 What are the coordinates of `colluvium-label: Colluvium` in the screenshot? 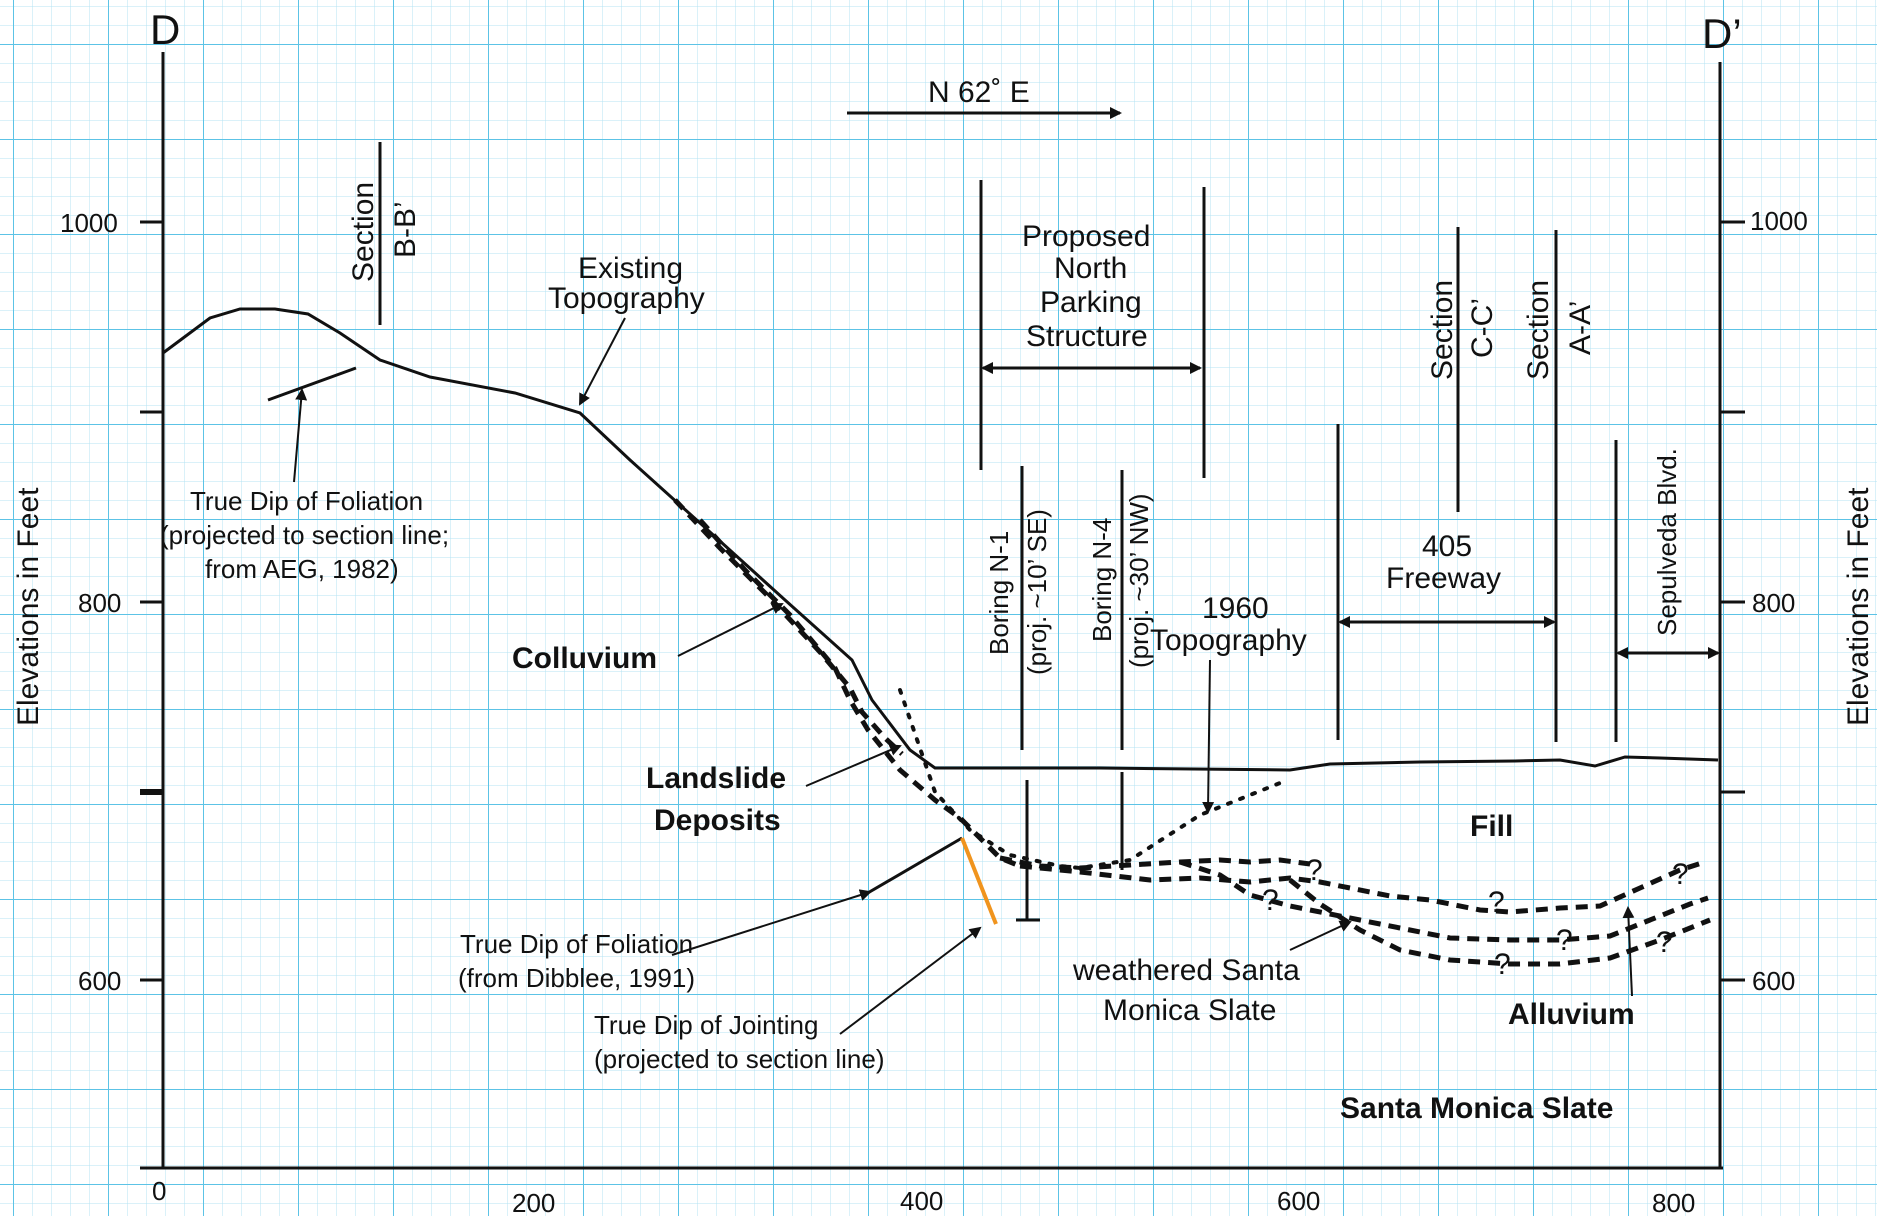 It's located at (584, 658).